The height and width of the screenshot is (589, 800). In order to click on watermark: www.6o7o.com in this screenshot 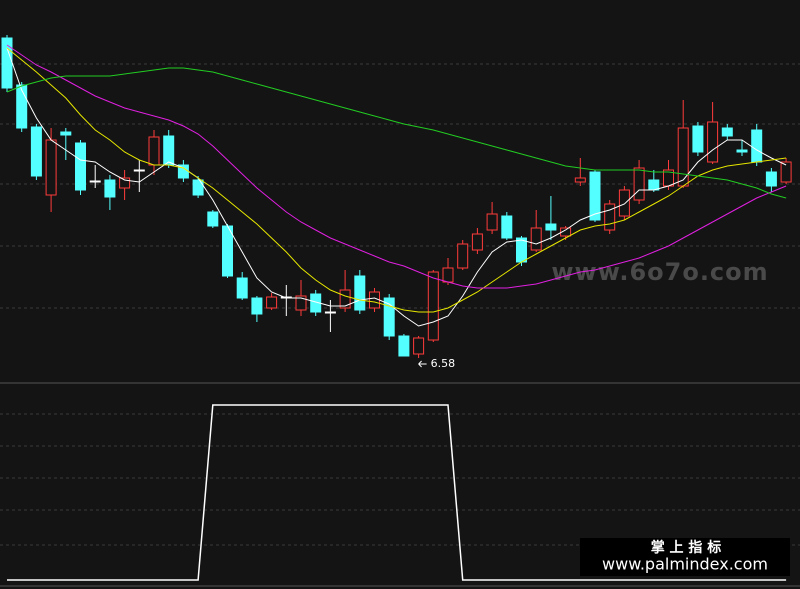, I will do `click(659, 272)`.